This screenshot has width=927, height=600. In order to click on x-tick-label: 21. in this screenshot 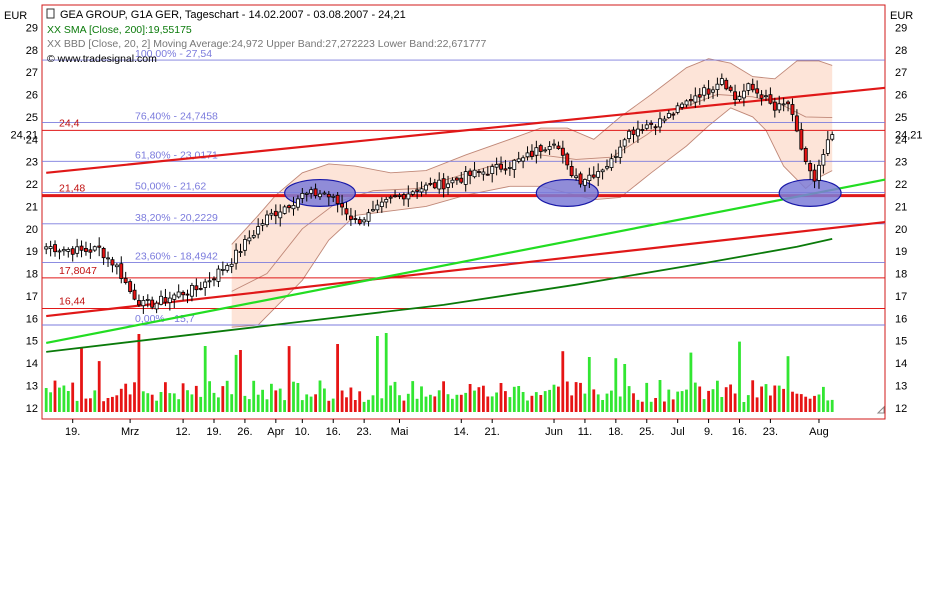, I will do `click(492, 432)`.